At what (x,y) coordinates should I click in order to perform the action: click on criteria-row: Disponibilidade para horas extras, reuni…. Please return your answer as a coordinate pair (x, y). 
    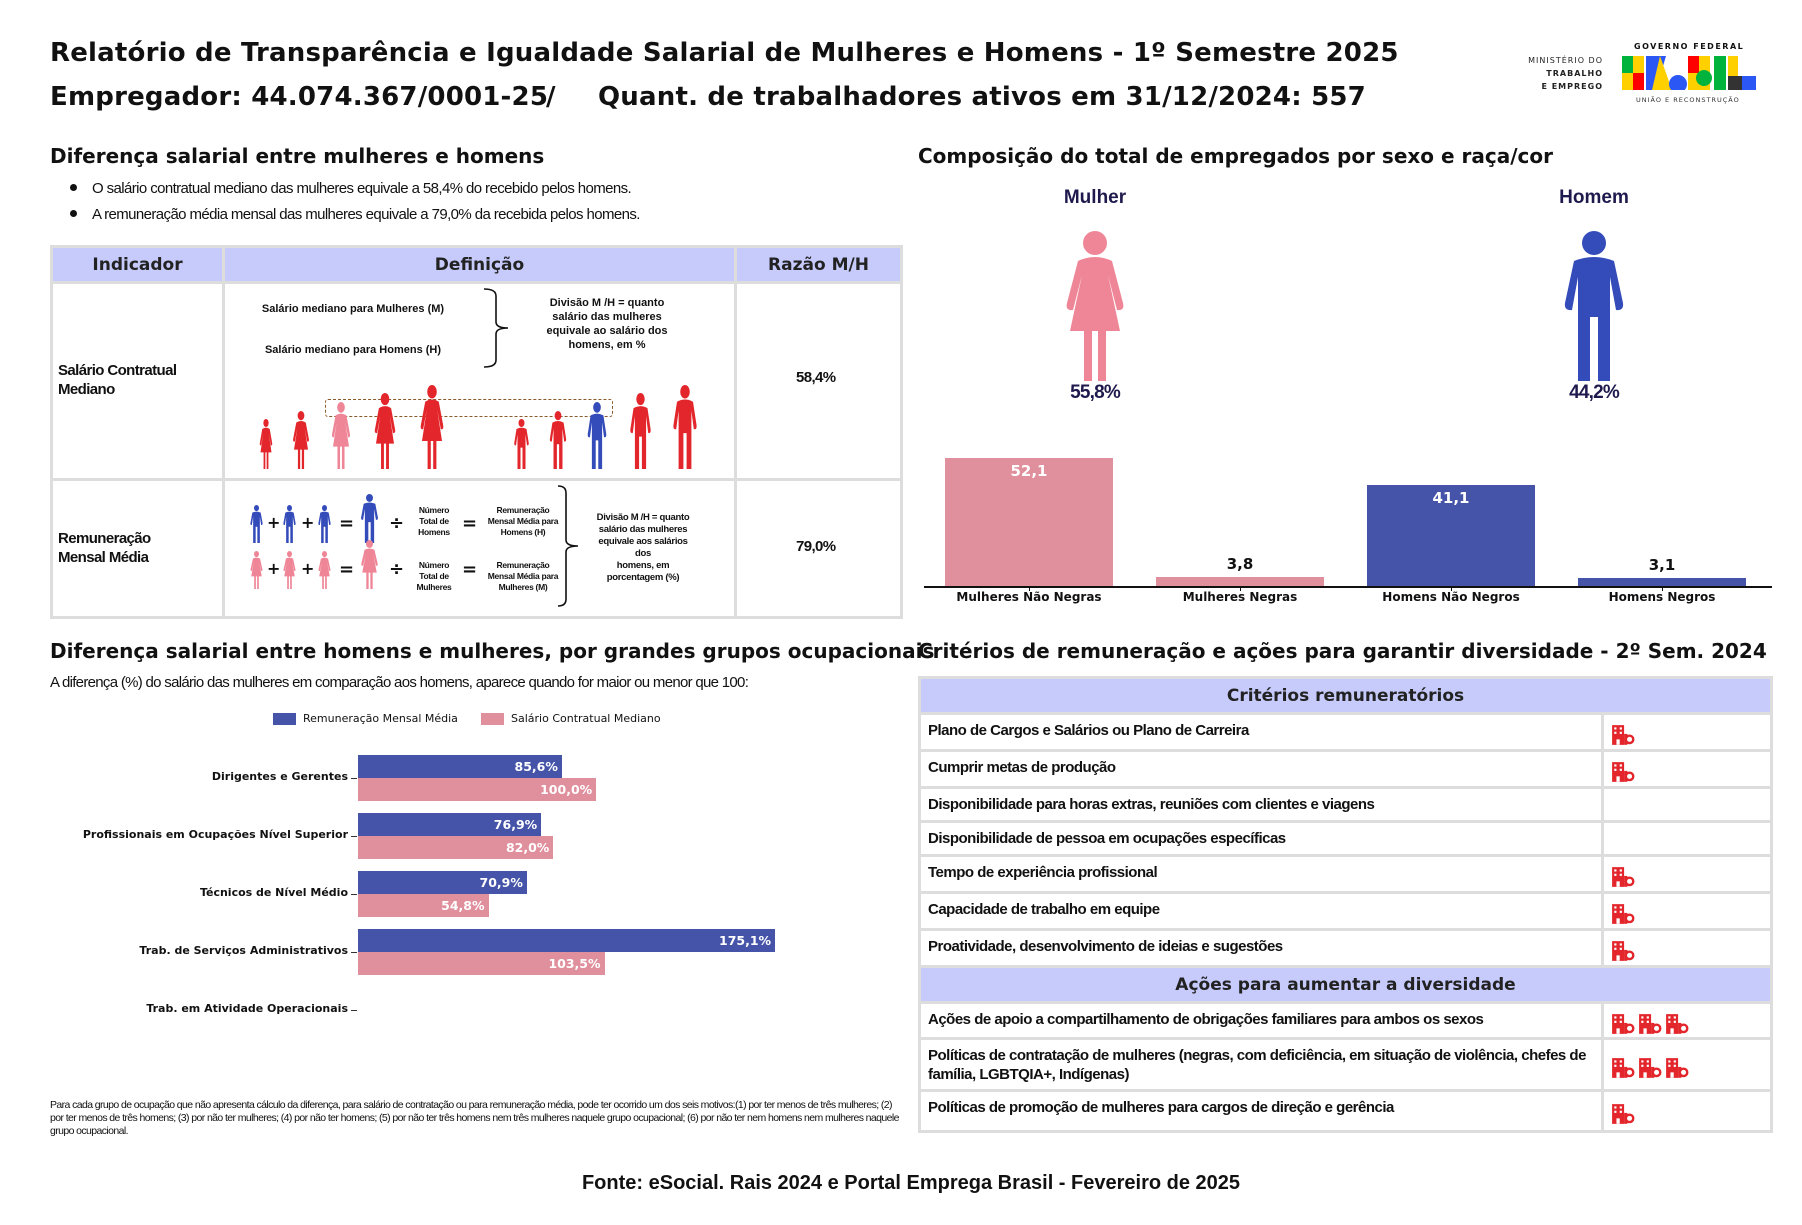
    Looking at the image, I should click on (1345, 806).